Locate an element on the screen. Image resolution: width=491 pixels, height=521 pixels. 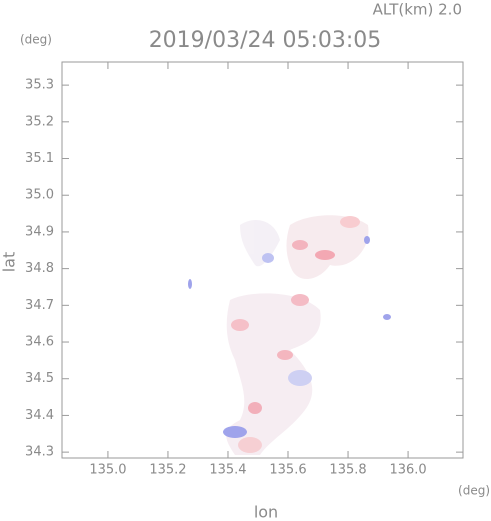
x-tick-label: 135.8 is located at coordinates (347, 470).